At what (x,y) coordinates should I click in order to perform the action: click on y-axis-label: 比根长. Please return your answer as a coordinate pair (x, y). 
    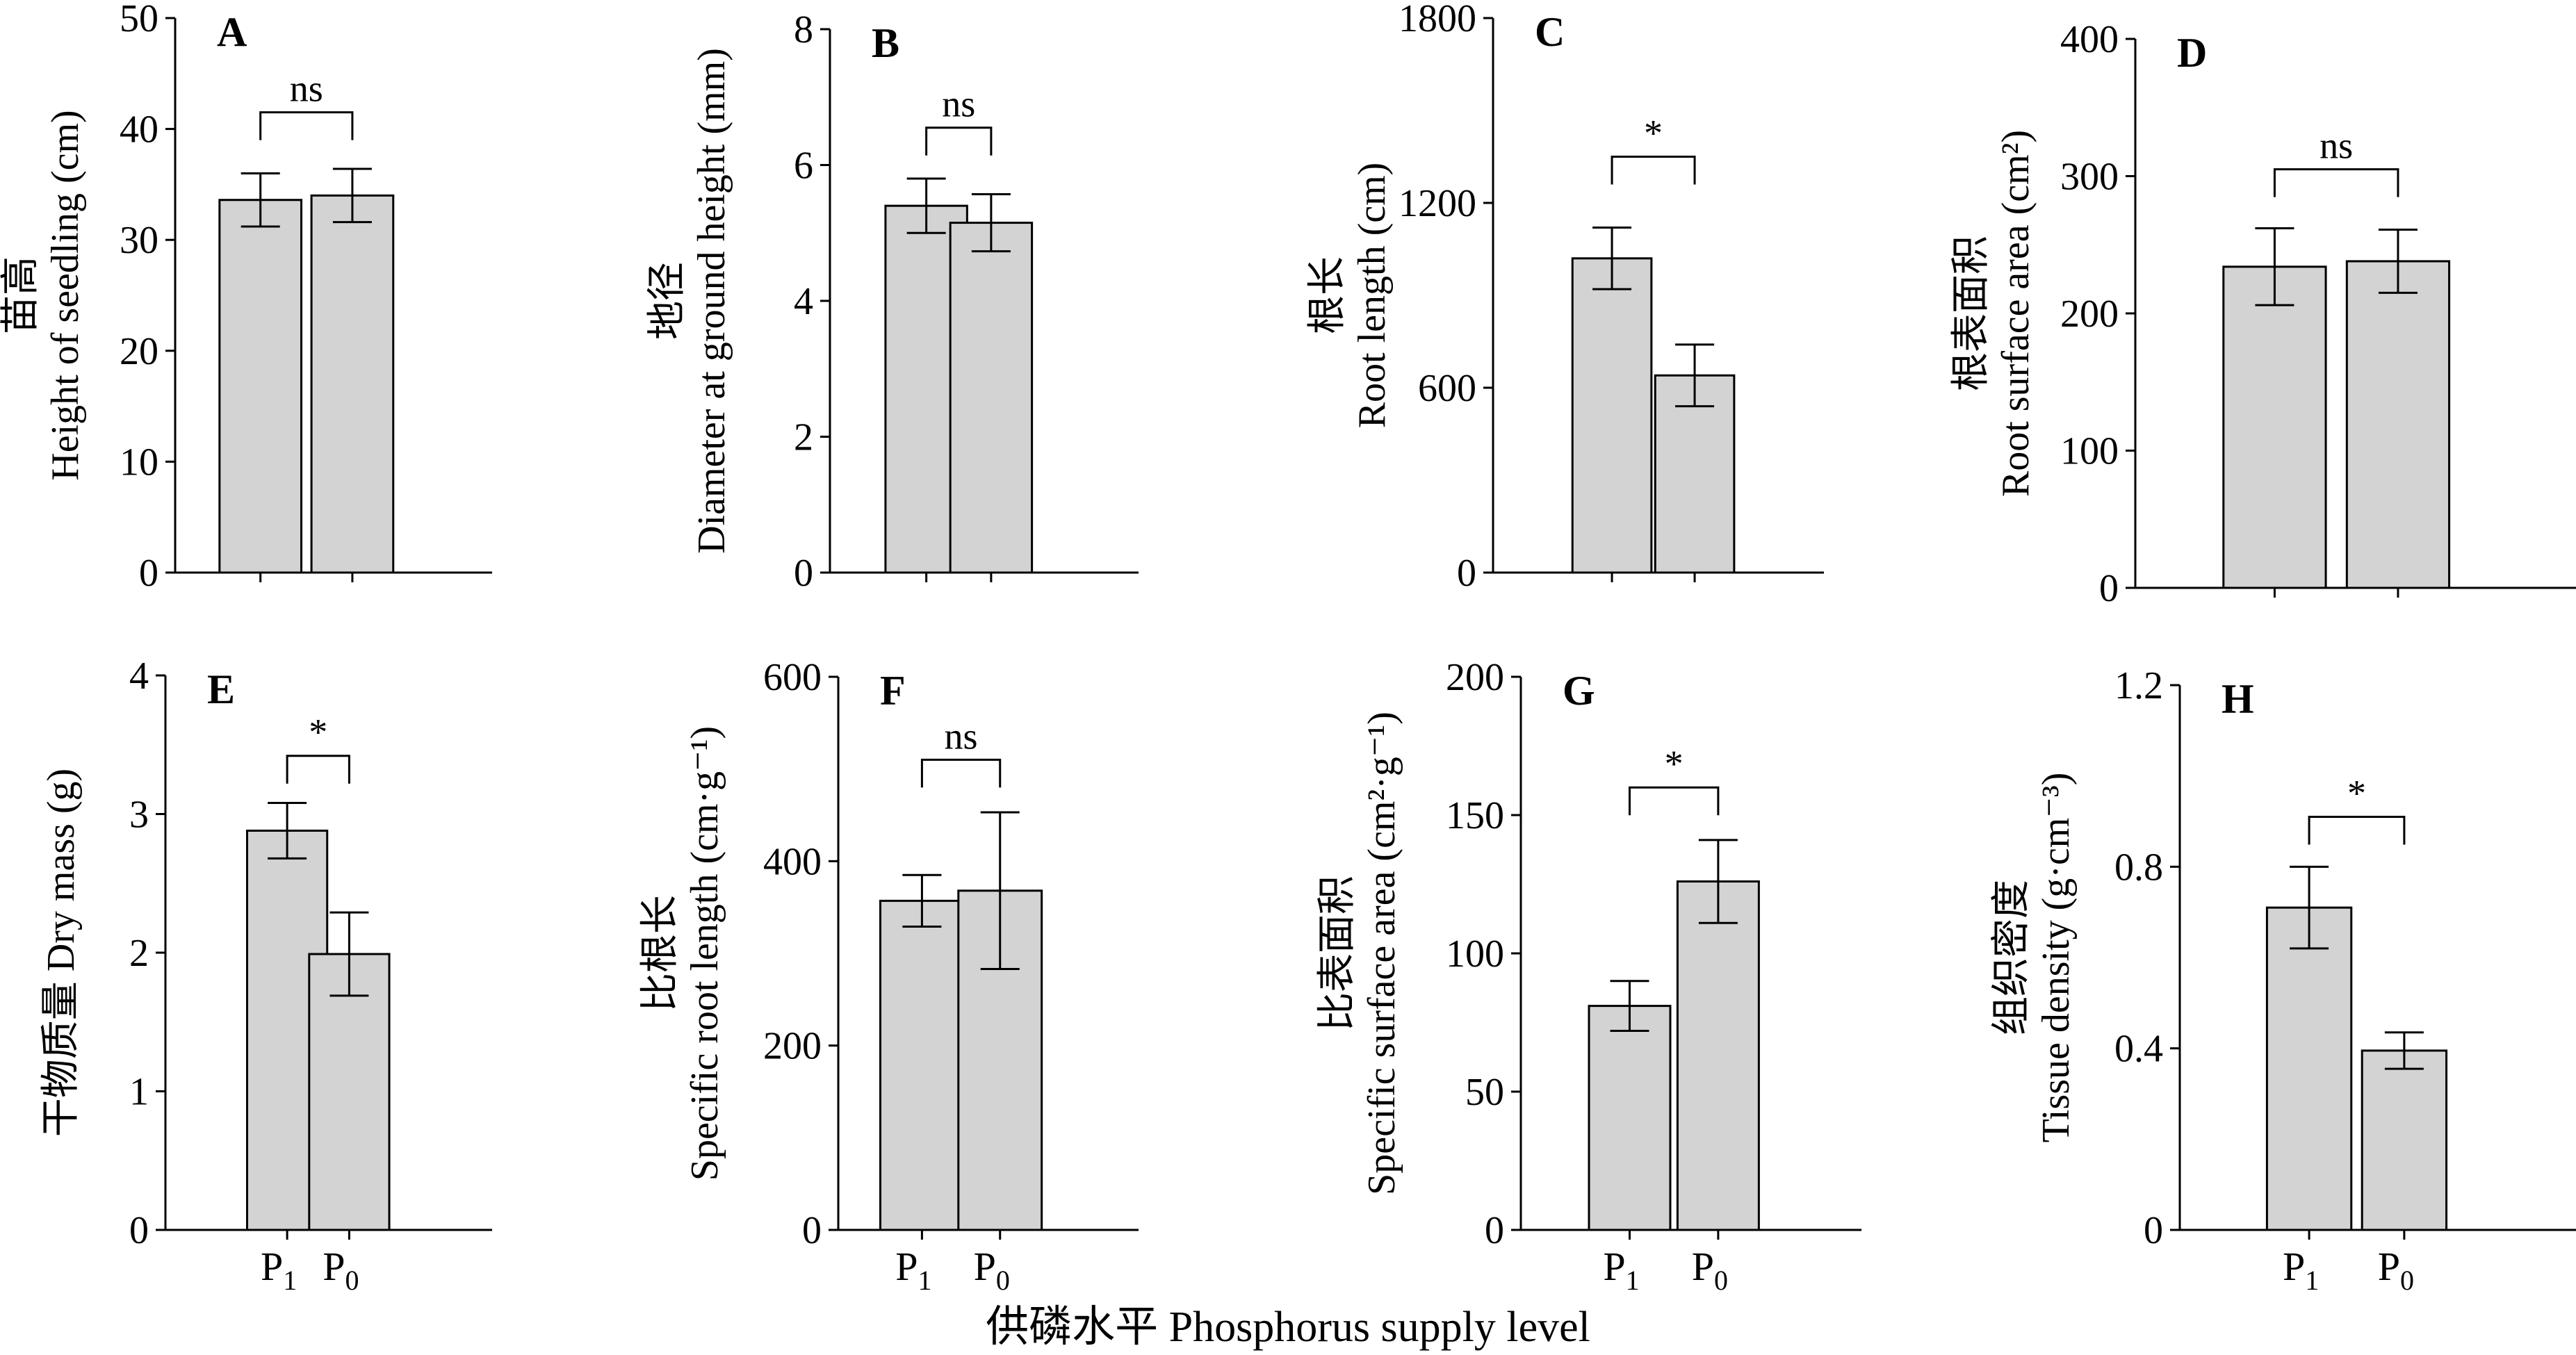
    Looking at the image, I should click on (660, 953).